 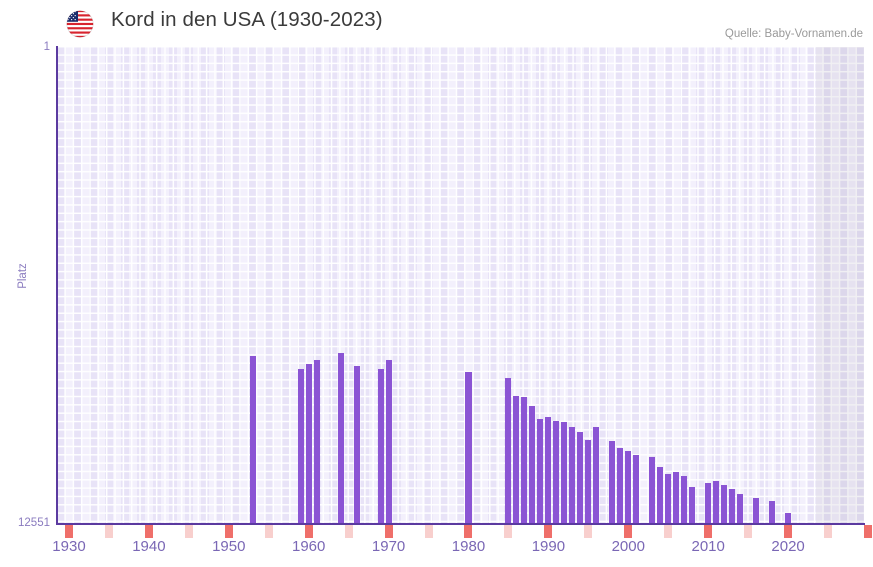 What do you see at coordinates (308, 531) in the screenshot?
I see `x-axis-tick-1960` at bounding box center [308, 531].